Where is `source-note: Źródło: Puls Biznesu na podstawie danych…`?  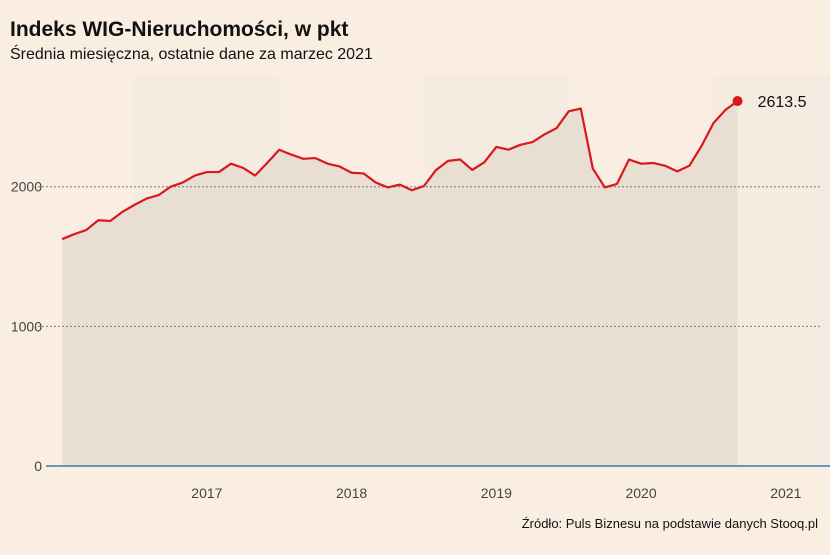 source-note: Źródło: Puls Biznesu na podstawie danych… is located at coordinates (669, 523).